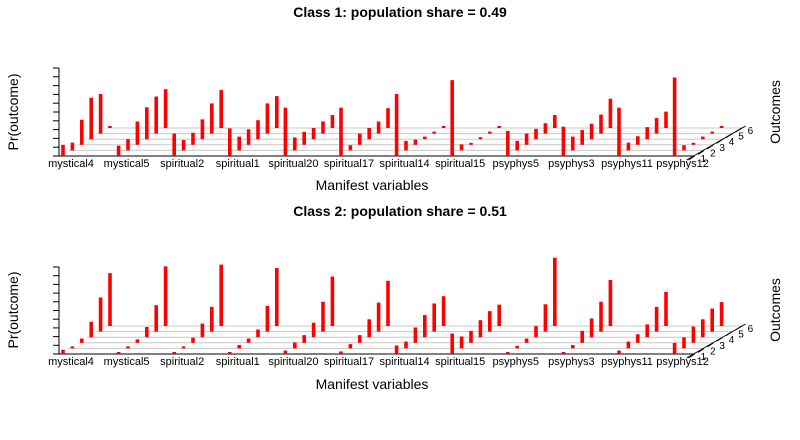 The width and height of the screenshot is (800, 440). What do you see at coordinates (400, 211) in the screenshot?
I see `chart-title: Class 2: population share = 0.51` at bounding box center [400, 211].